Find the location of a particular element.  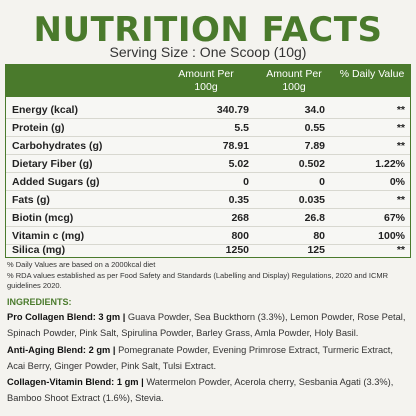

row-label: Fats (g) is located at coordinates (31, 200).